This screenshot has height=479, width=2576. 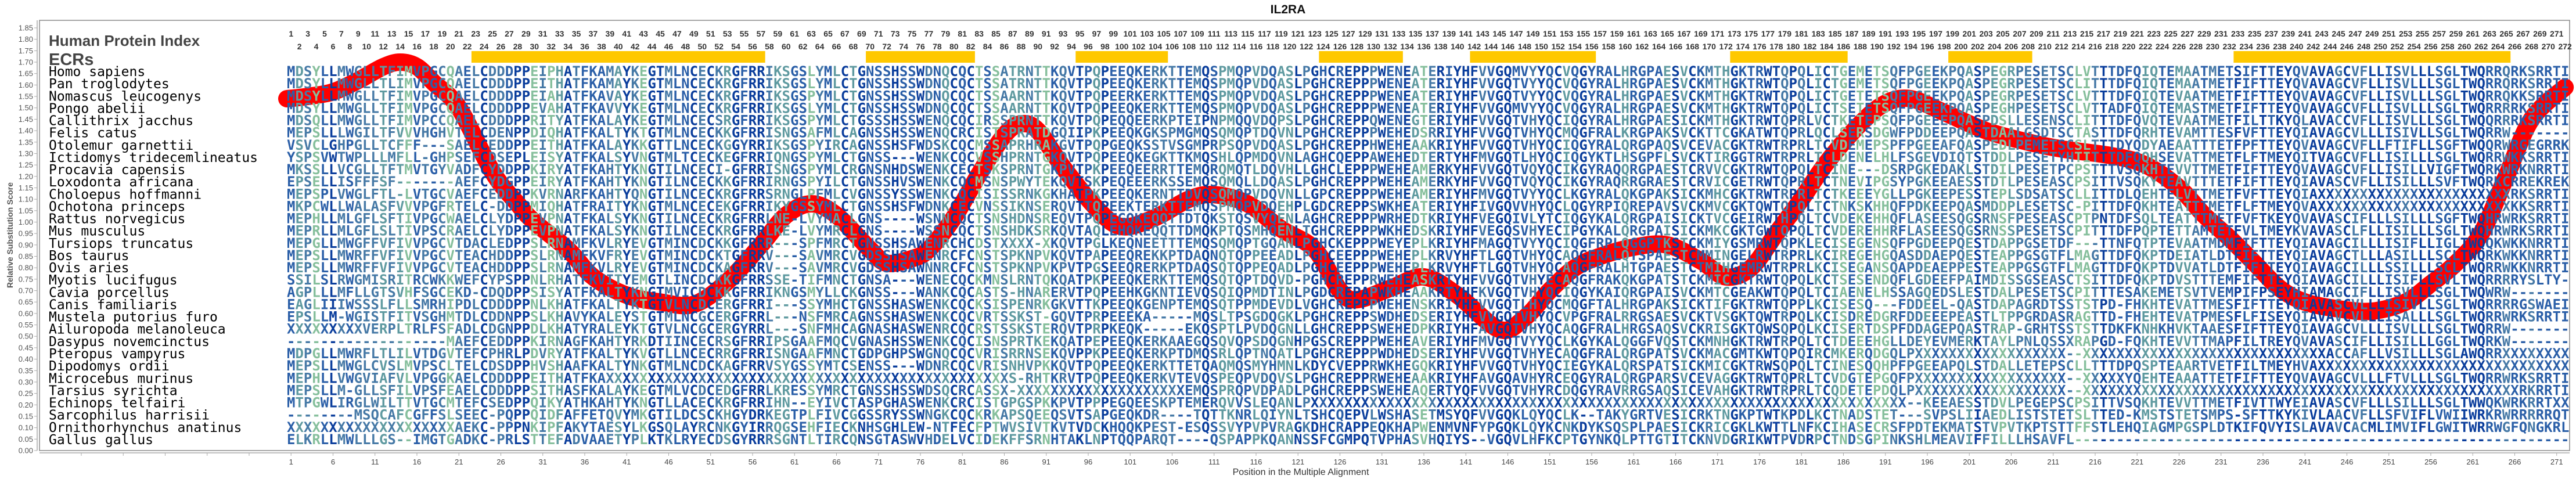 What do you see at coordinates (2137, 462) in the screenshot?
I see `x-tick-label: 221` at bounding box center [2137, 462].